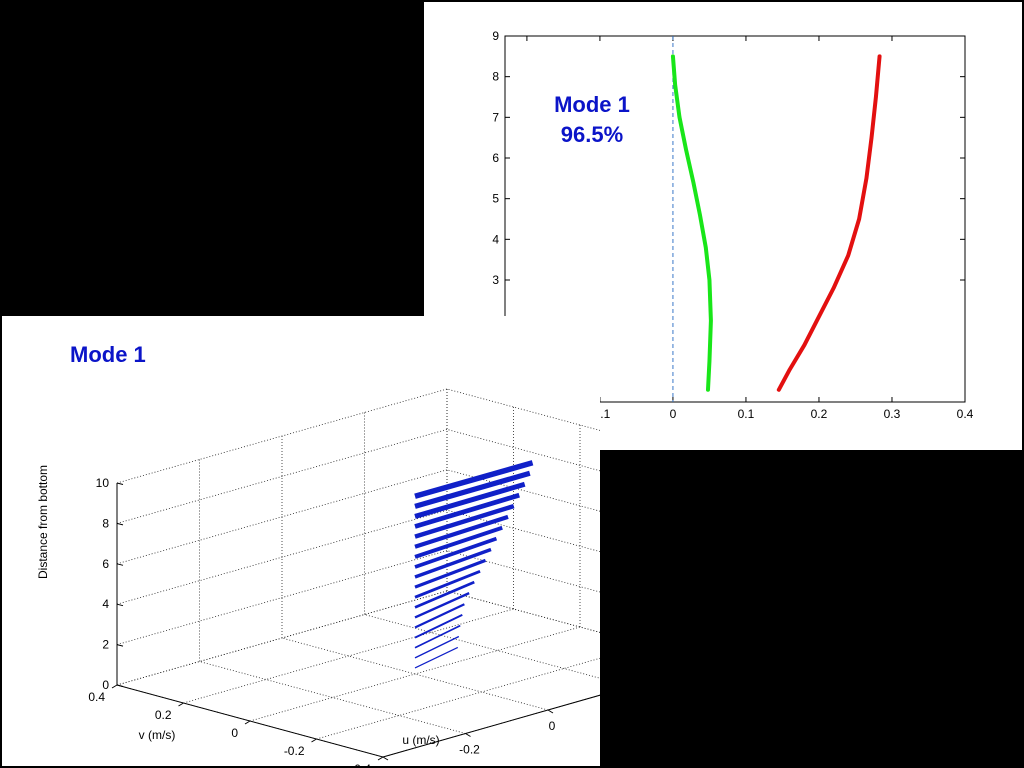  What do you see at coordinates (108, 354) in the screenshot?
I see `vector-3d-mode-title: Mode 1` at bounding box center [108, 354].